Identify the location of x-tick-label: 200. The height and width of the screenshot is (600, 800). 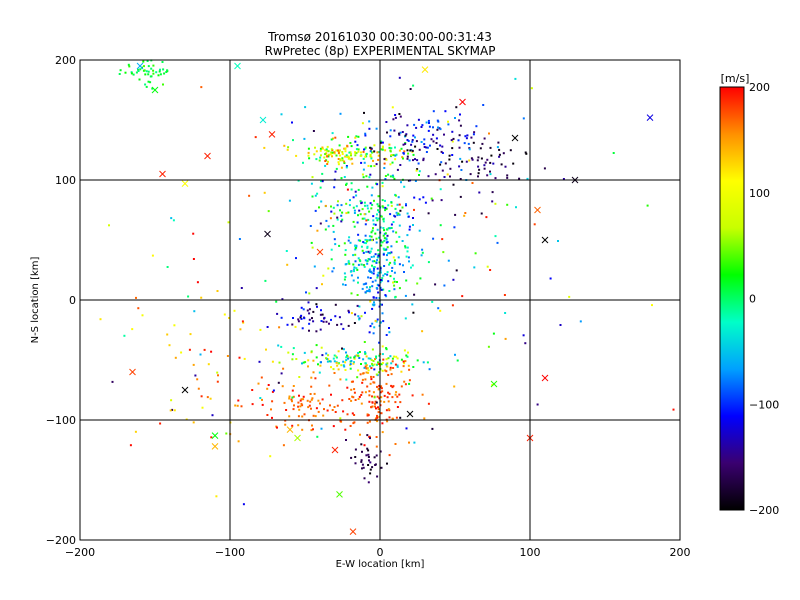
(680, 552).